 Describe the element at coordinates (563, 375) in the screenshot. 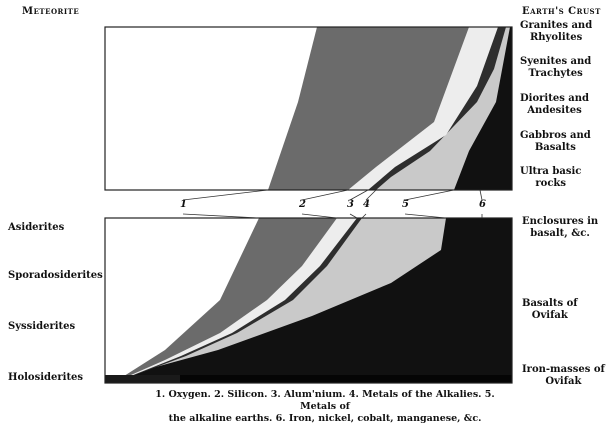

I see `label-iron-masses: Iron-masses of Ovifak` at that location.